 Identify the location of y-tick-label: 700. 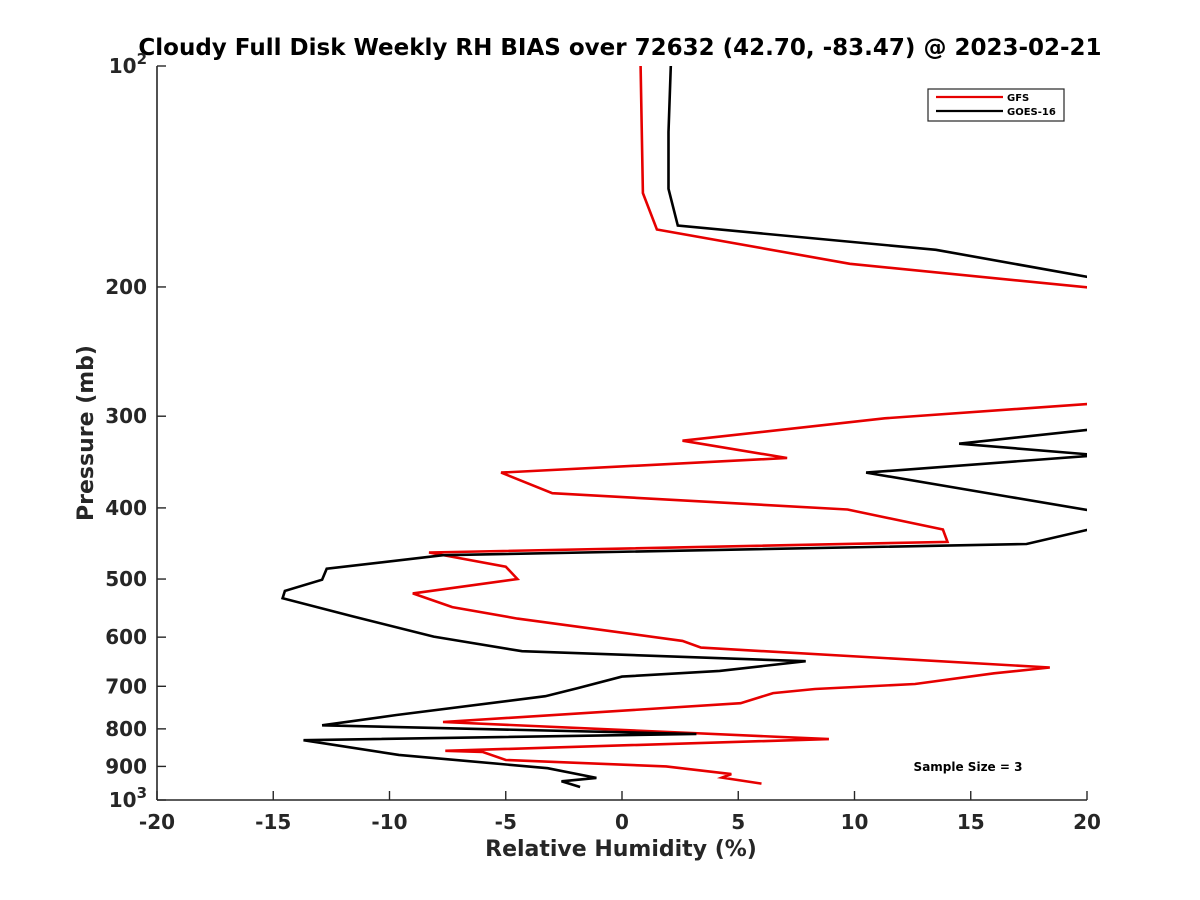
(126, 686).